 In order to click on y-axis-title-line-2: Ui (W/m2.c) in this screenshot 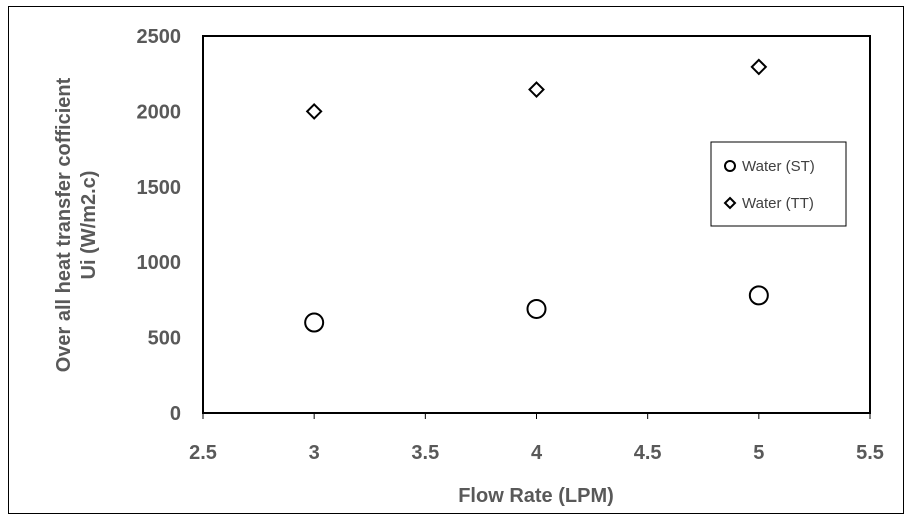, I will do `click(89, 225)`.